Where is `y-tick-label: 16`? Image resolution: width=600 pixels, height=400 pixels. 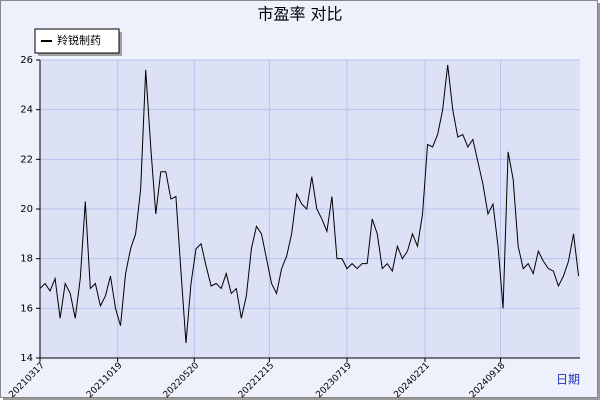 y-tick-label: 16 is located at coordinates (26, 308).